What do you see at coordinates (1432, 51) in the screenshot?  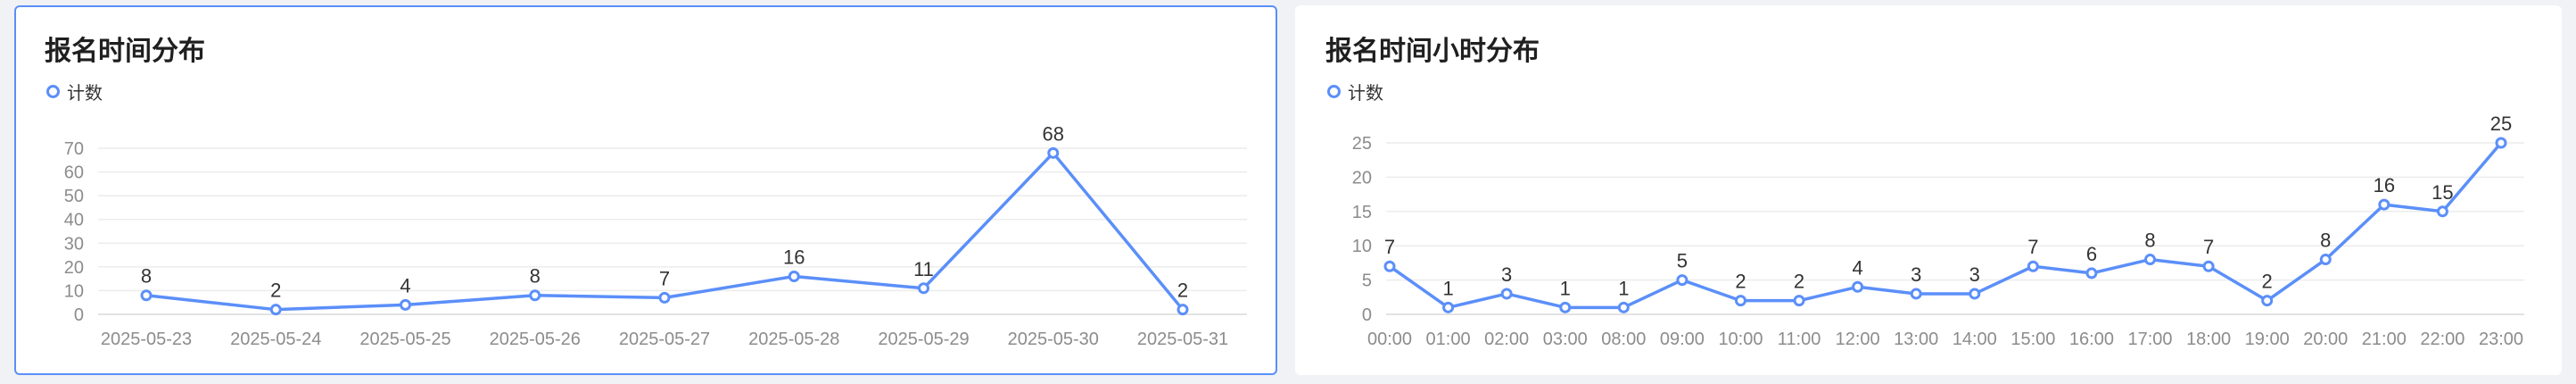 I see `chart-title: 报名时间小时分布` at bounding box center [1432, 51].